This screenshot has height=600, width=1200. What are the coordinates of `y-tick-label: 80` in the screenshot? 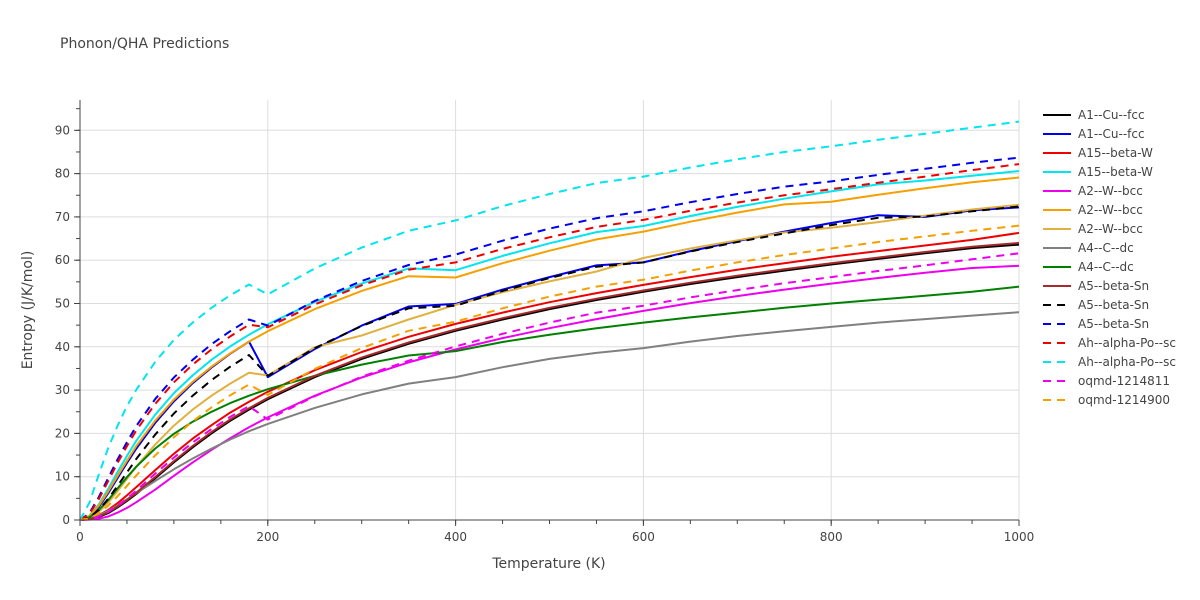 It's located at (62, 174).